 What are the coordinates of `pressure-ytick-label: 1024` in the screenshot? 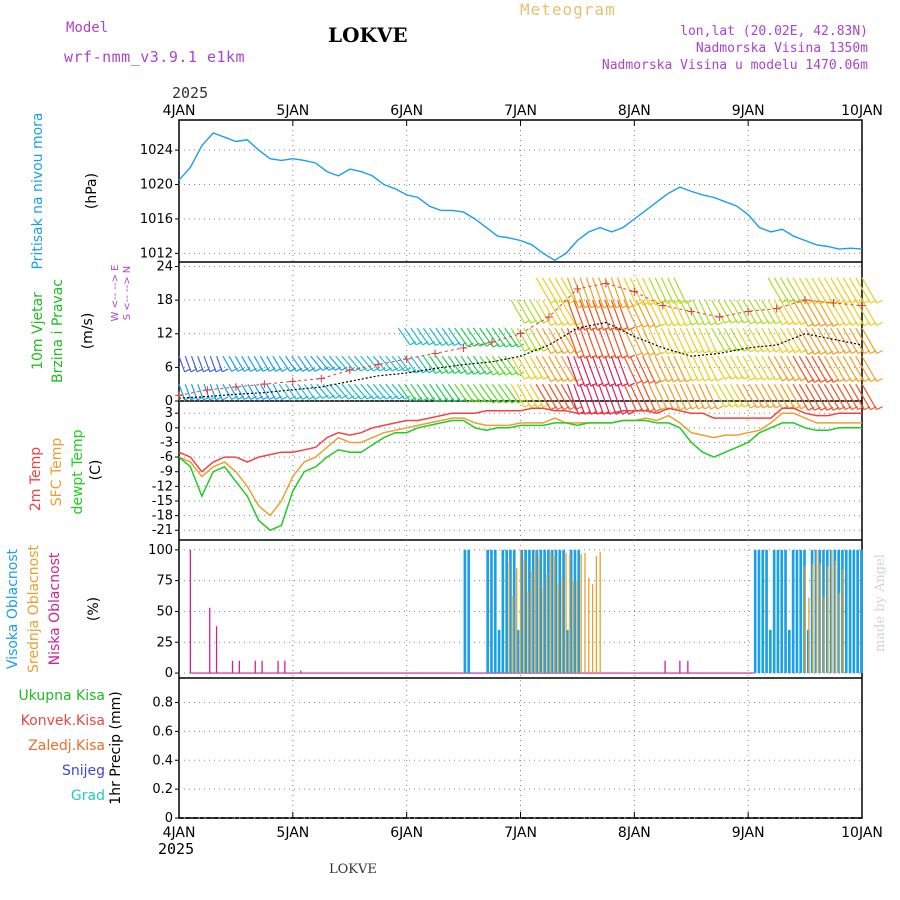 It's located at (156, 150).